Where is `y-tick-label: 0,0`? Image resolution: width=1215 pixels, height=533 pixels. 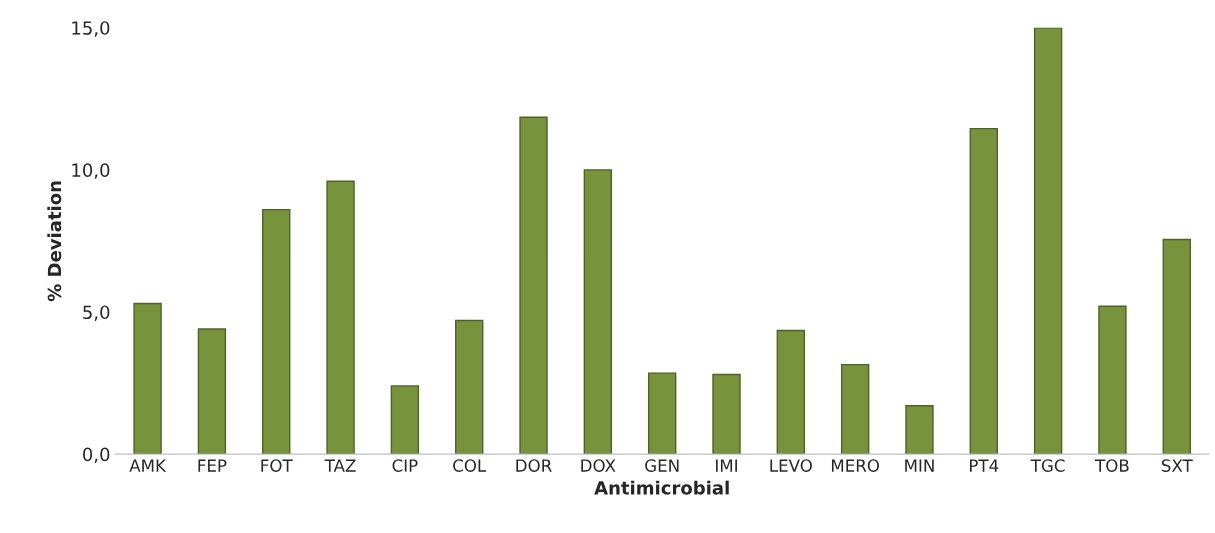 y-tick-label: 0,0 is located at coordinates (96, 455).